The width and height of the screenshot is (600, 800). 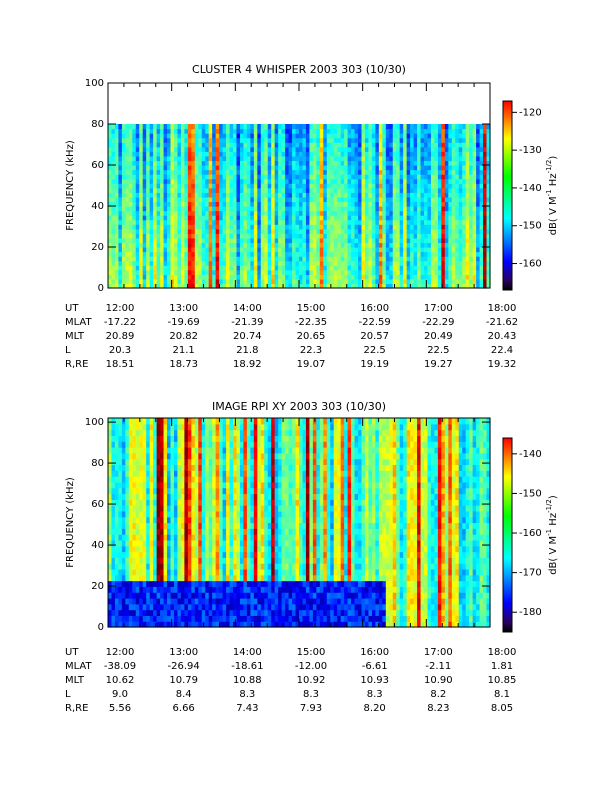 What do you see at coordinates (507, 195) in the screenshot?
I see `colorbar` at bounding box center [507, 195].